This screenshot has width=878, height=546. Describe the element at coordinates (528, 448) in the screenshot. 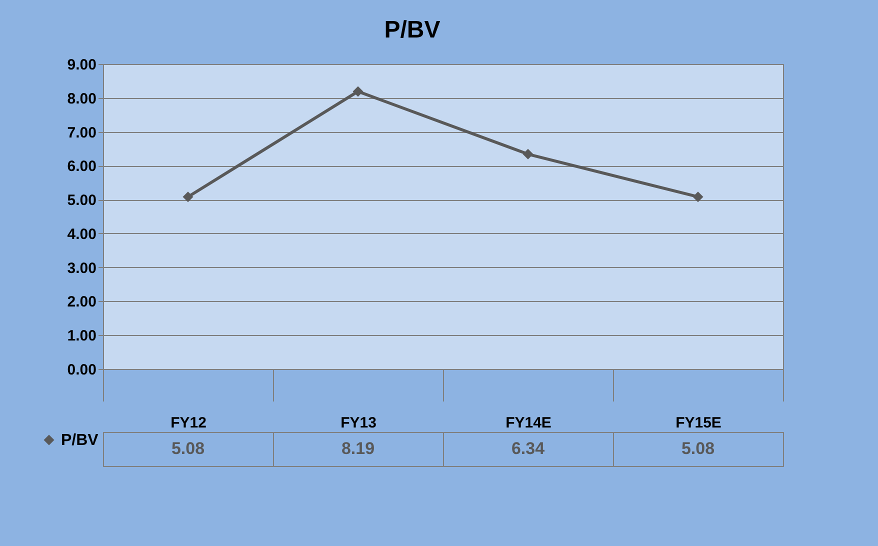

I see `data-label: 6.34` at that location.